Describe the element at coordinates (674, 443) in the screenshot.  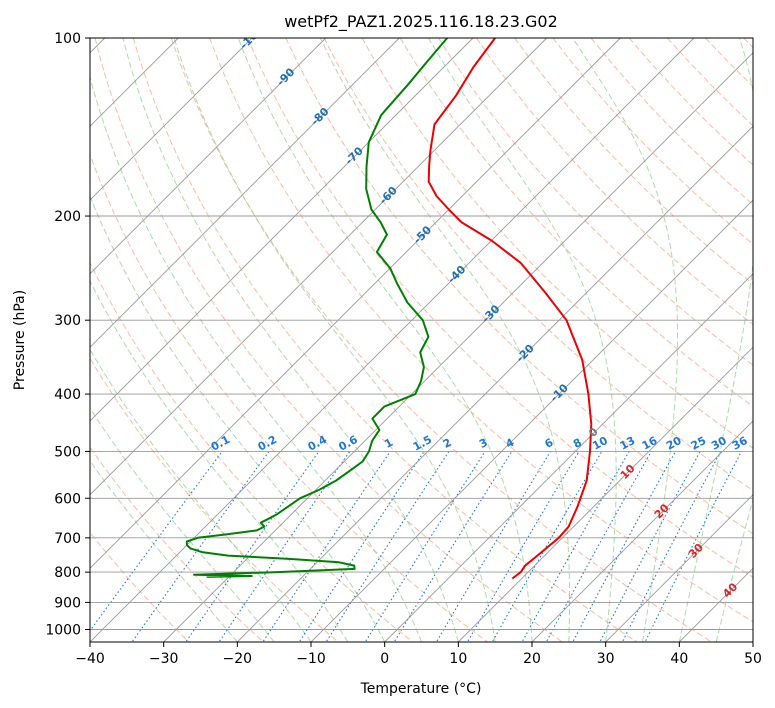
I see `mixing-ratio-label: 20` at that location.